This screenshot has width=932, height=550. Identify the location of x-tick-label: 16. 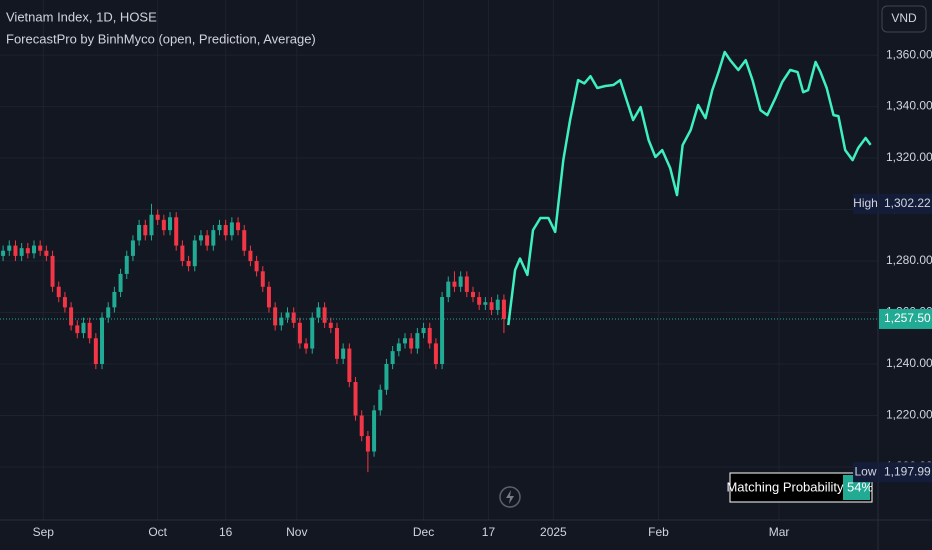
(226, 532).